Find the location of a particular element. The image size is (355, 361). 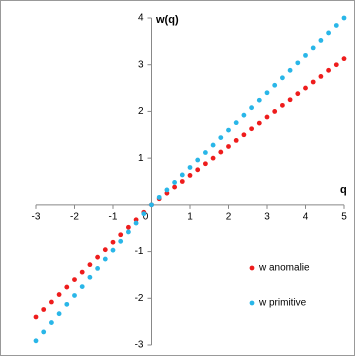

x-tick-label: -3 is located at coordinates (36, 216).